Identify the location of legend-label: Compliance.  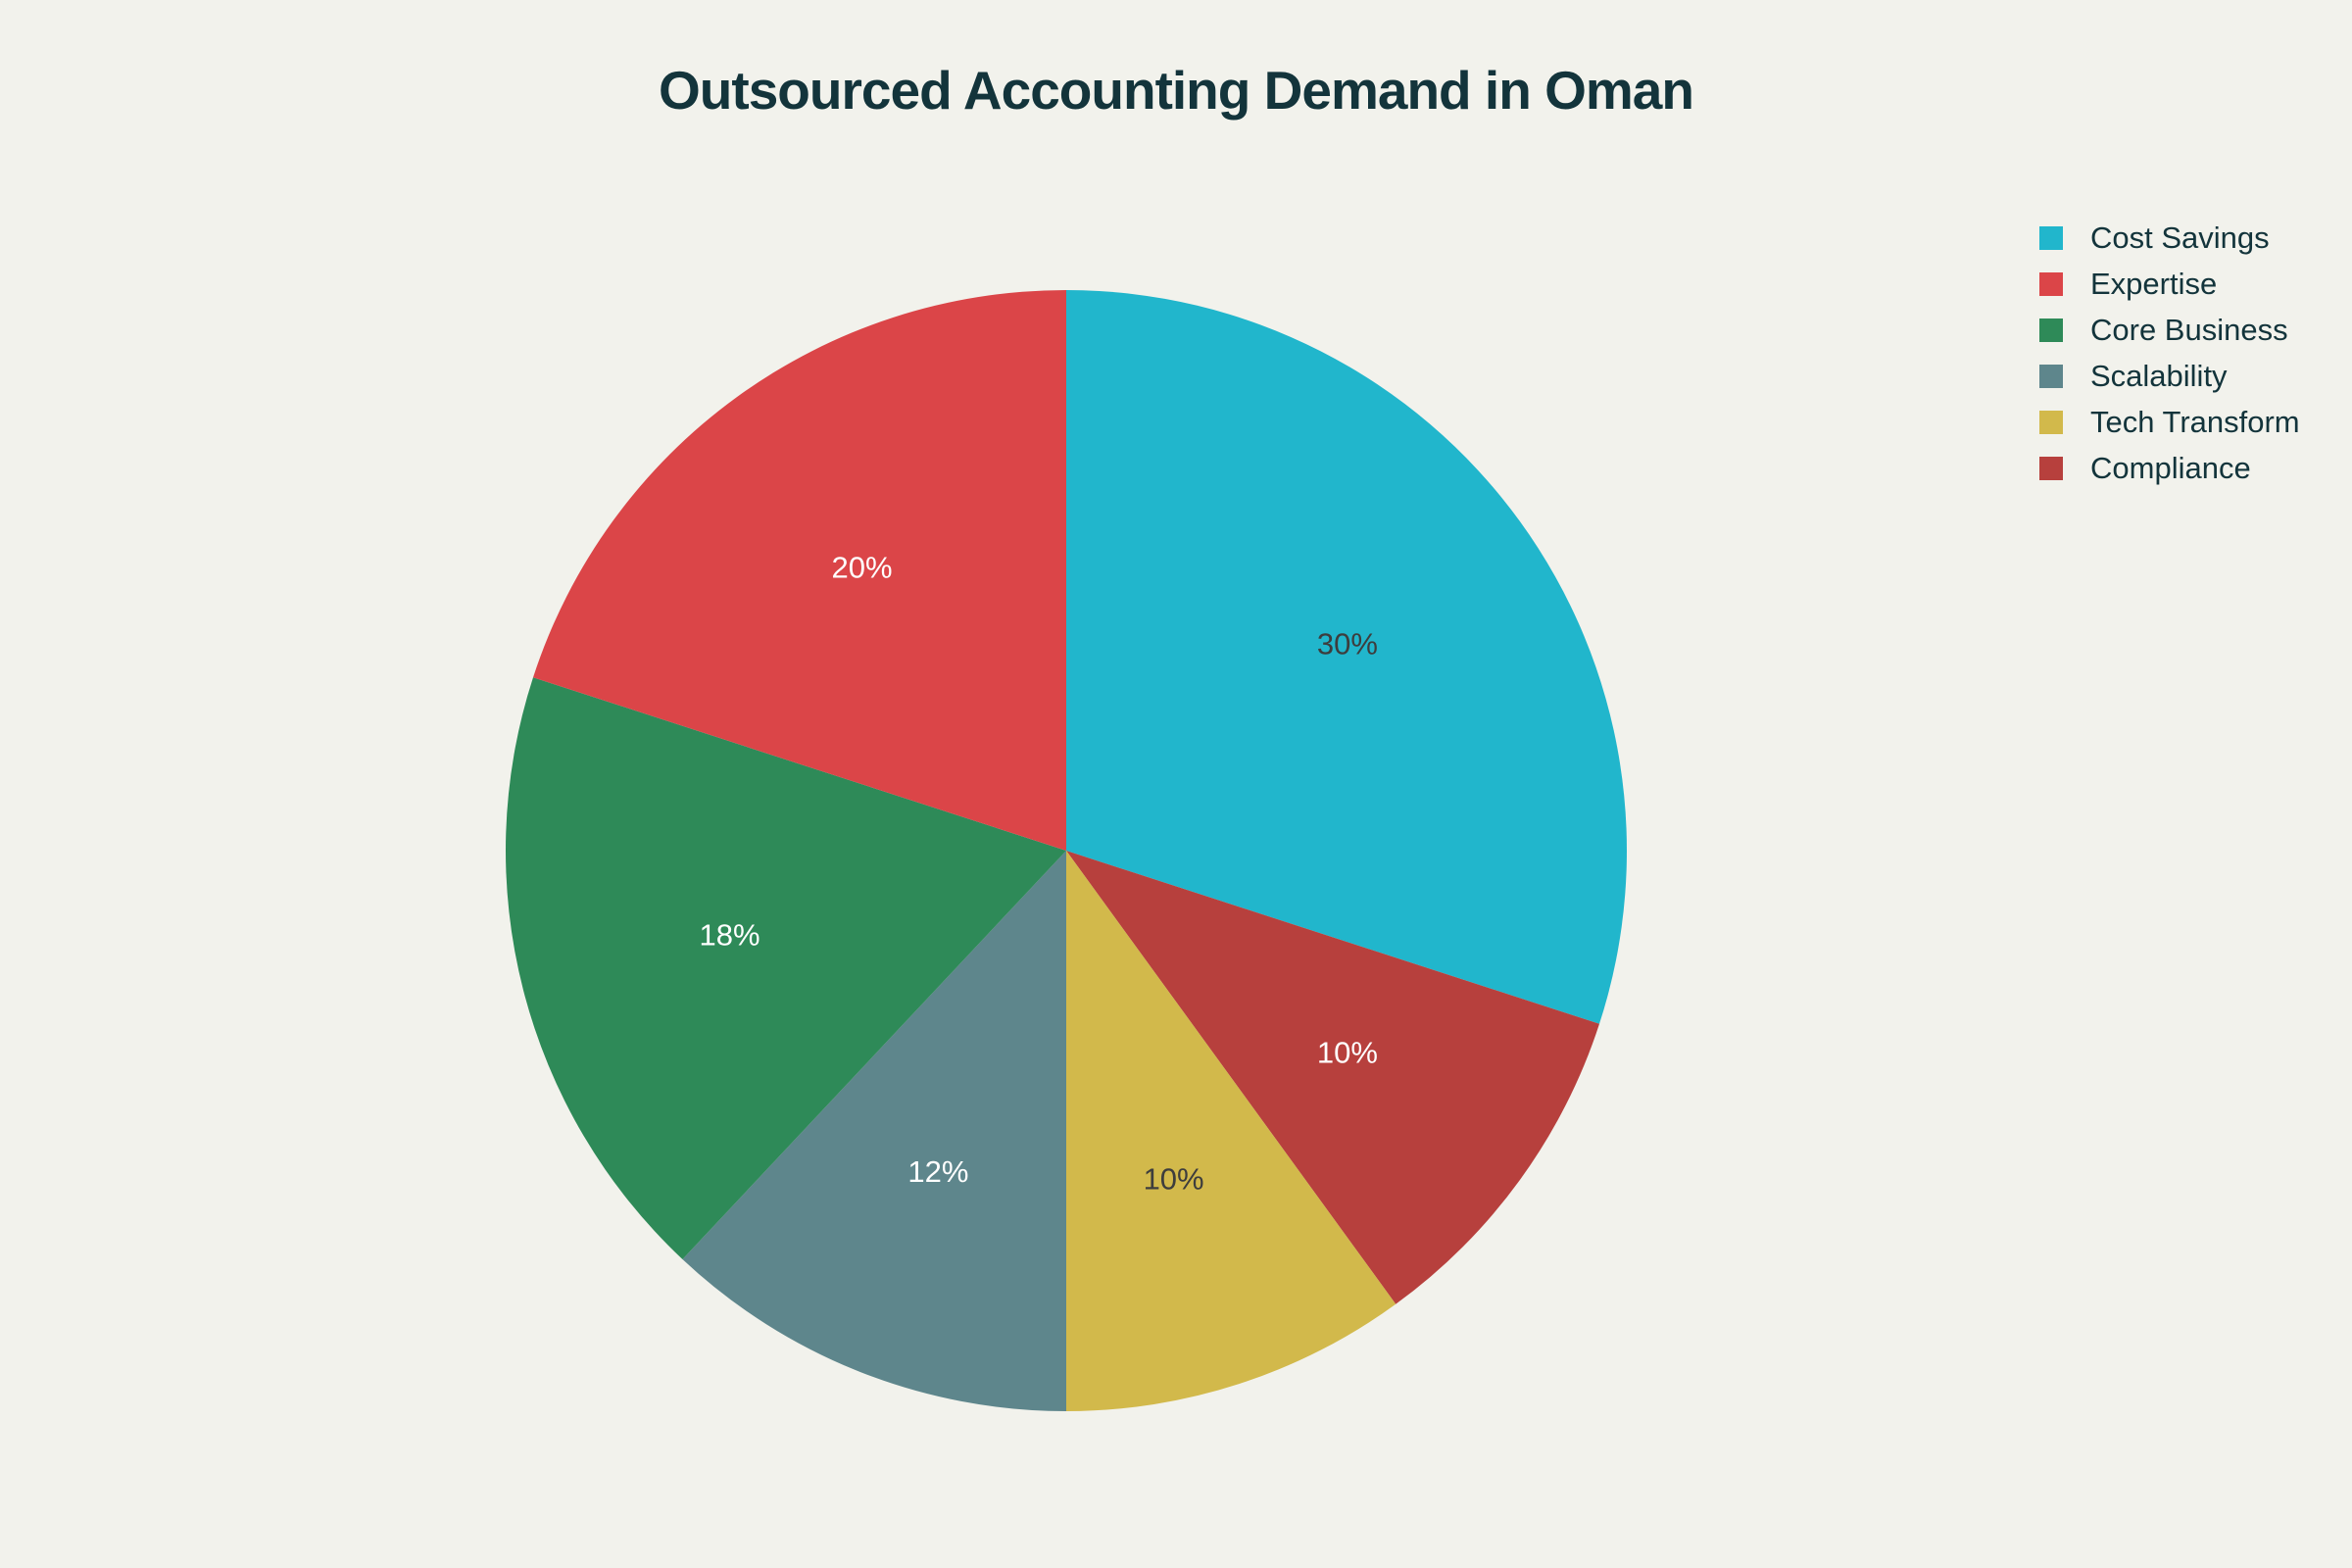
(2170, 467).